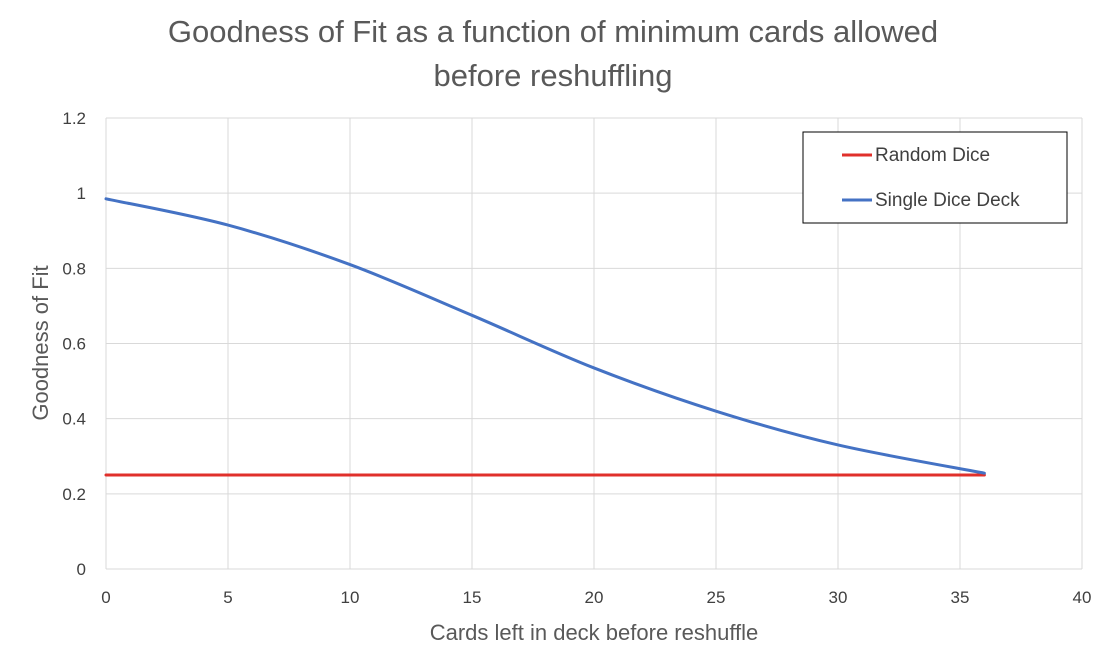 The width and height of the screenshot is (1106, 668). Describe the element at coordinates (594, 632) in the screenshot. I see `x-axis-title: Cards left in deck before reshuffle` at that location.